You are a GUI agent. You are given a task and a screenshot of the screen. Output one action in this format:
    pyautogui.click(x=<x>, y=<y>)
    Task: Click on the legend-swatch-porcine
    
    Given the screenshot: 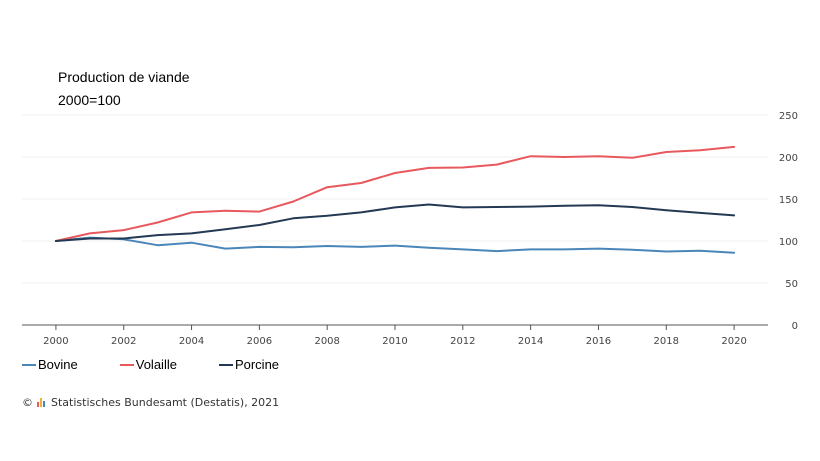 What is the action you would take?
    pyautogui.click(x=225, y=364)
    